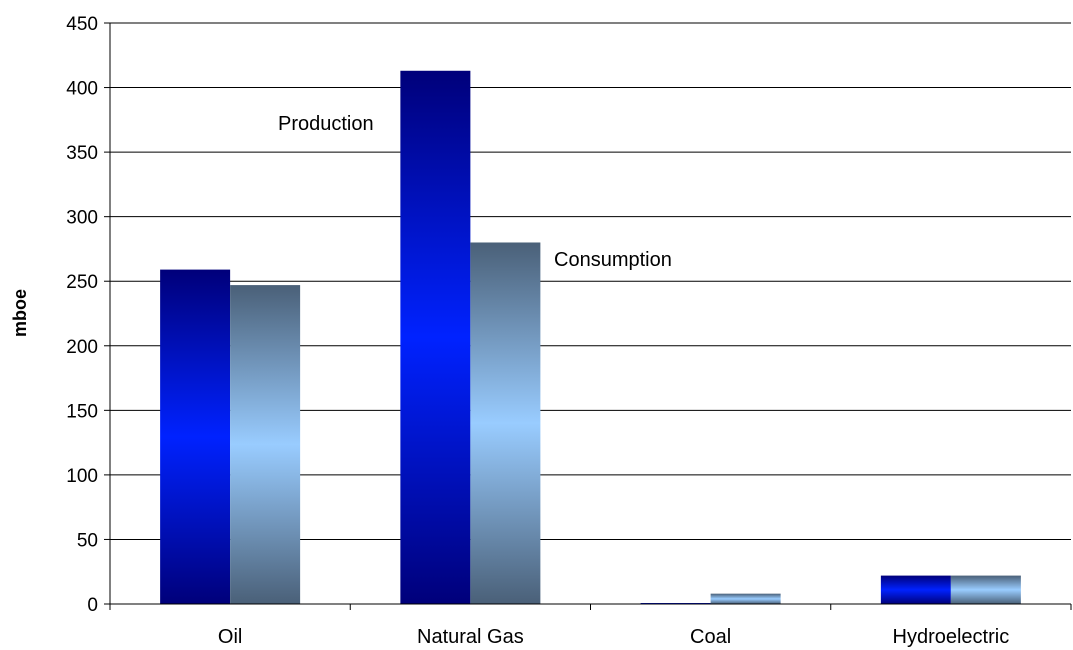  What do you see at coordinates (20, 313) in the screenshot?
I see `y-axis-title: mboe` at bounding box center [20, 313].